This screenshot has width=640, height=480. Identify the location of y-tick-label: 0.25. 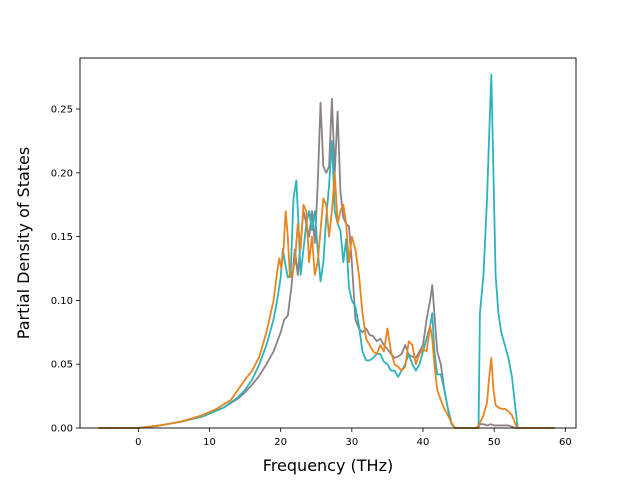
(62, 110).